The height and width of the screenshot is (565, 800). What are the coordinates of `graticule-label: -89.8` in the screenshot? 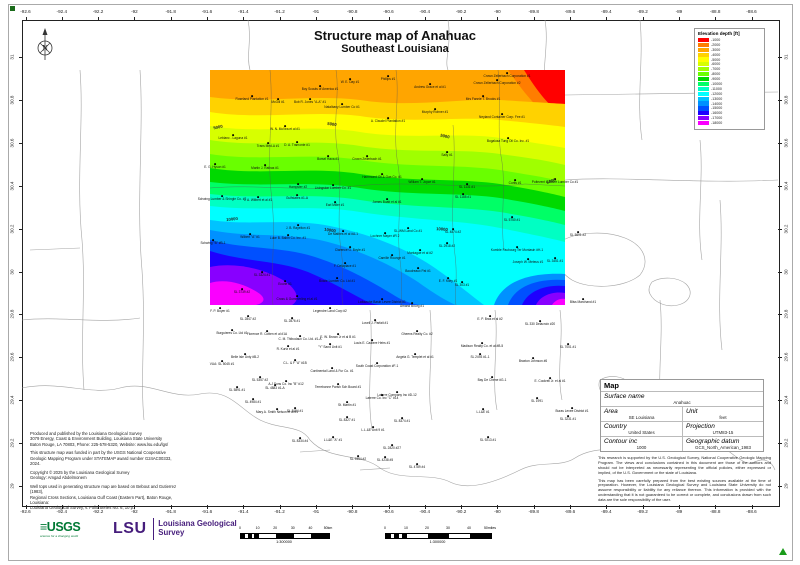 It's located at (533, 511).